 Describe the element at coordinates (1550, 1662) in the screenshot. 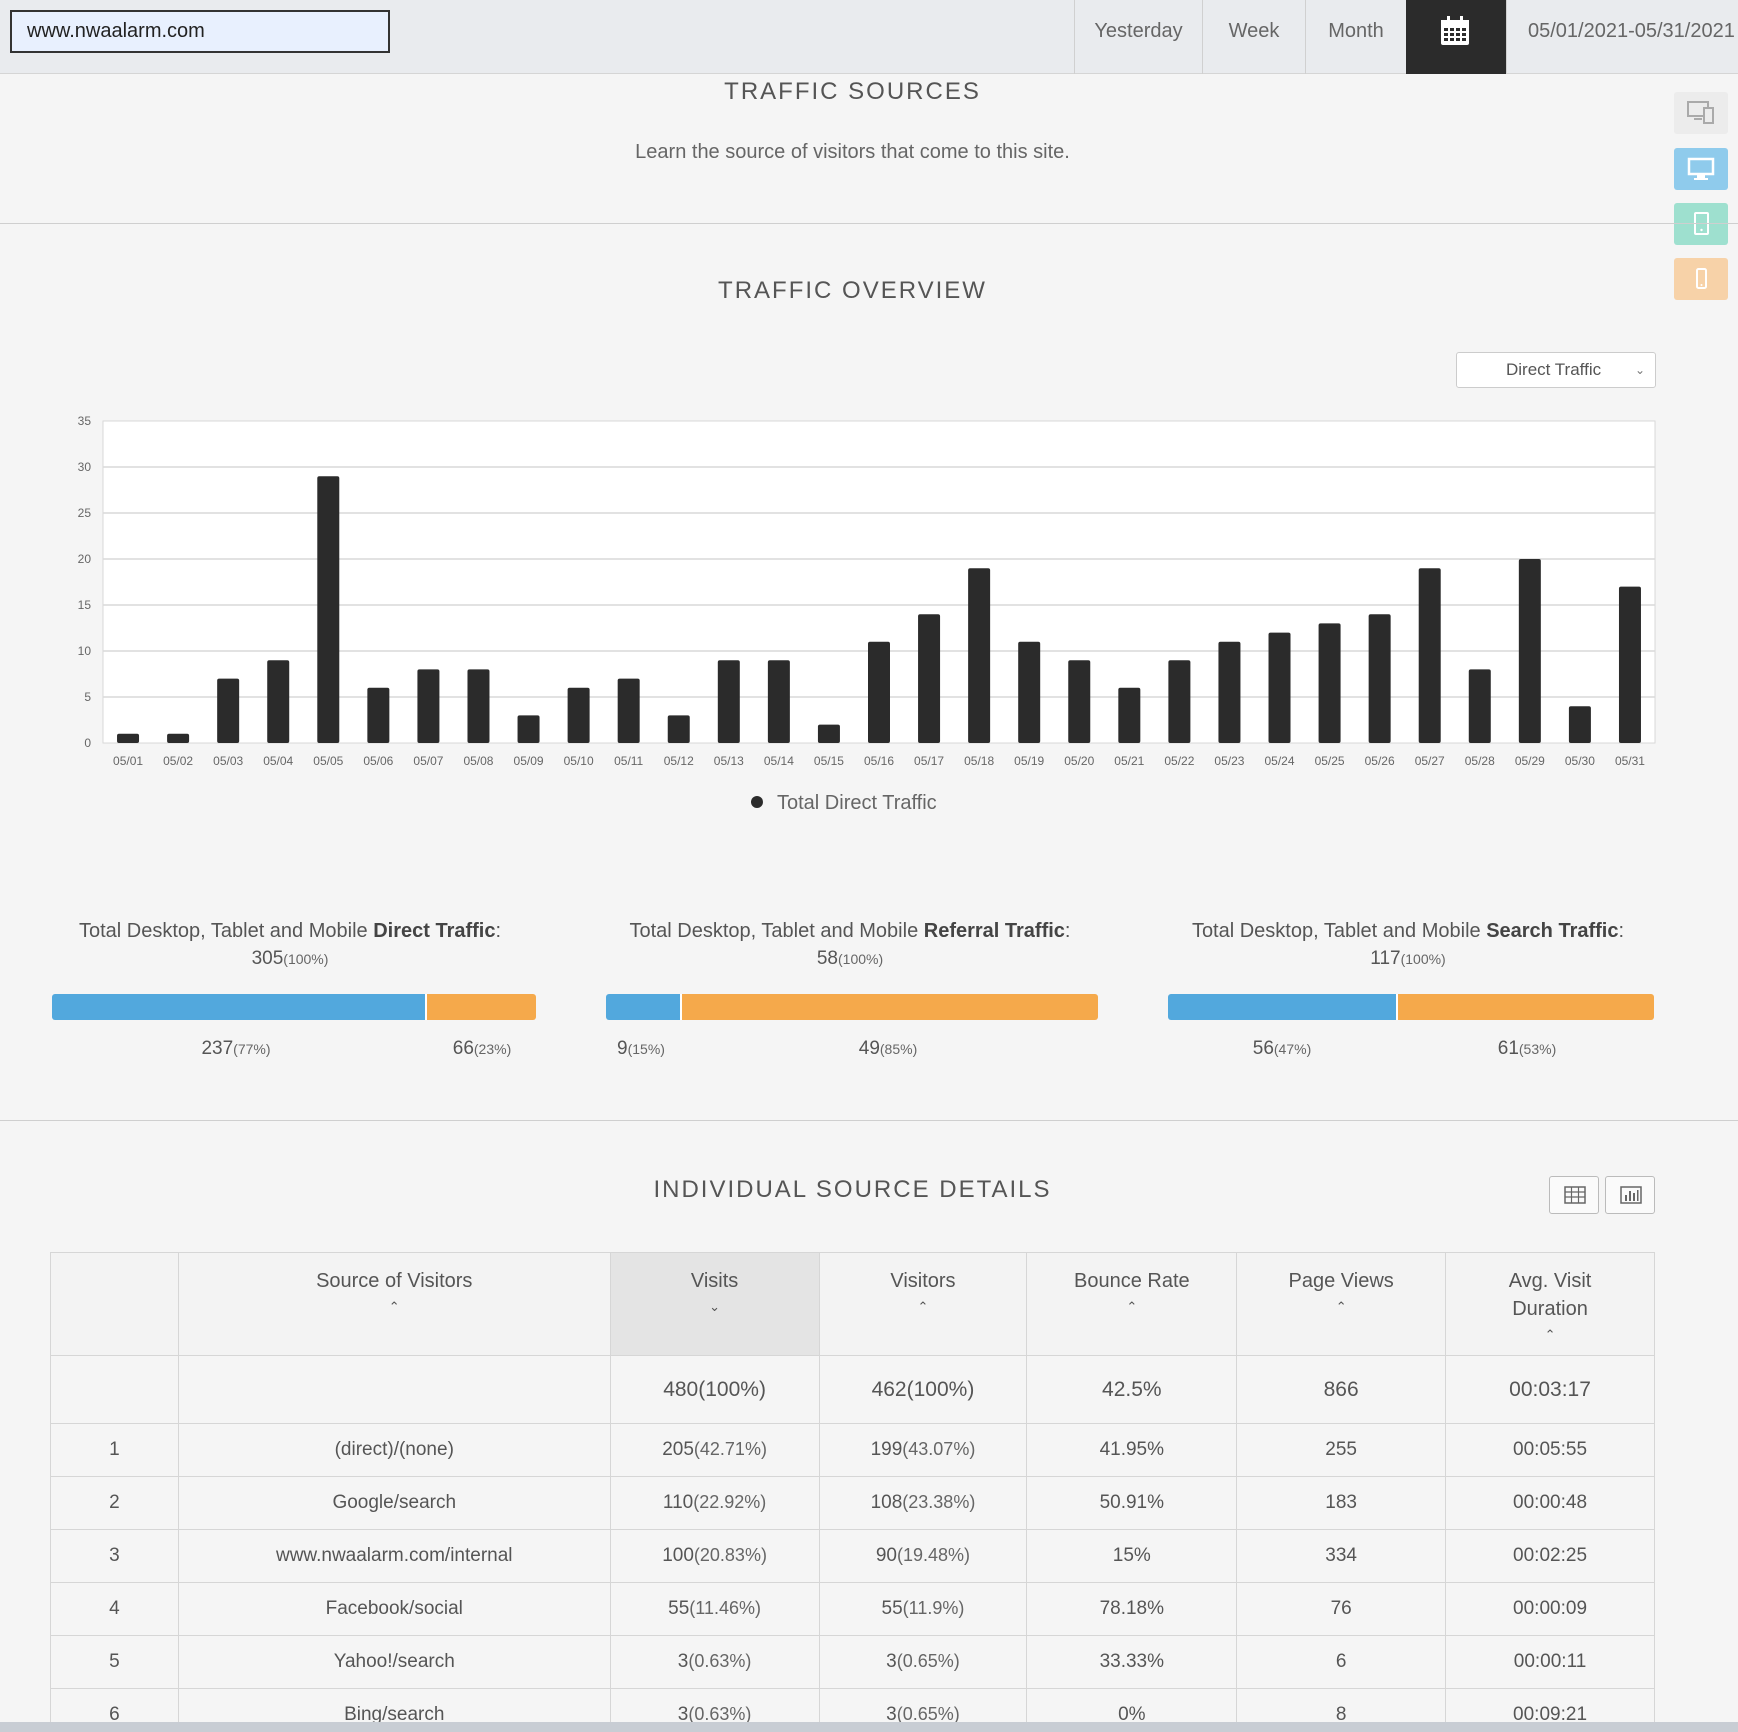

I see `row-duration: 00:00:11` at that location.